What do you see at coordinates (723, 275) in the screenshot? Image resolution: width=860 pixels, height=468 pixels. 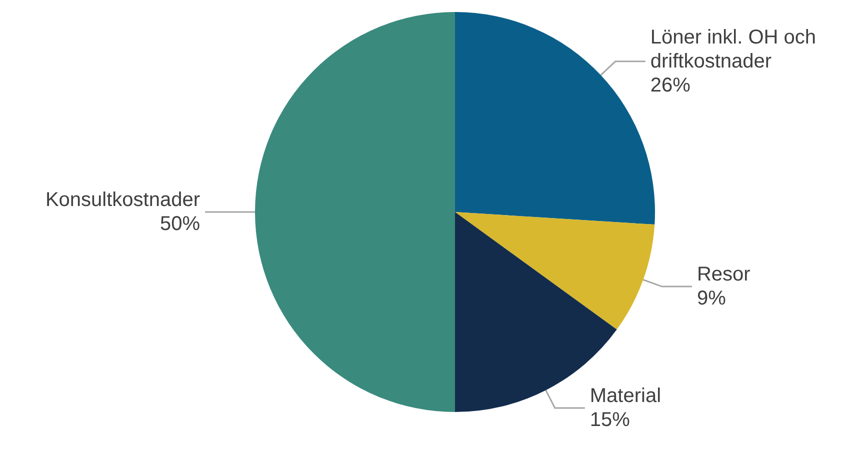 I see `slice-label: Resor` at bounding box center [723, 275].